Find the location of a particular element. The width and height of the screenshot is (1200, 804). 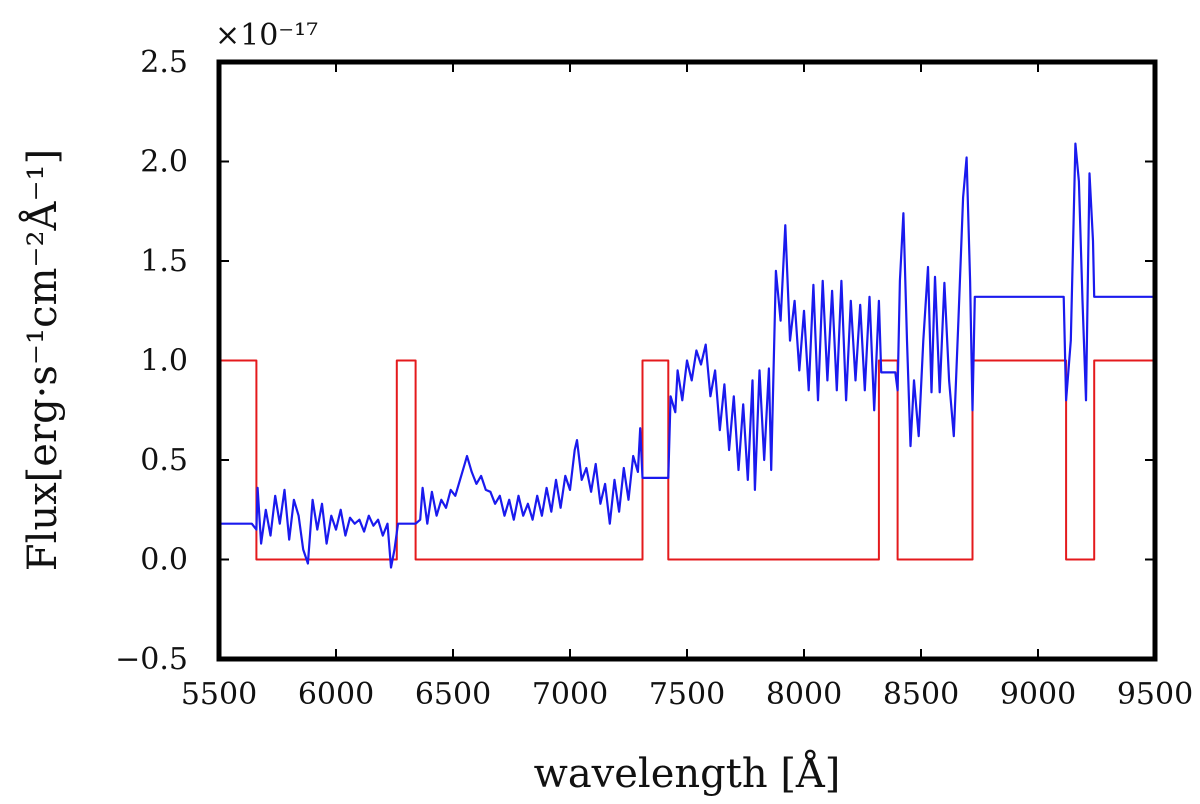

x-tick-label: 9500 is located at coordinates (1155, 694).